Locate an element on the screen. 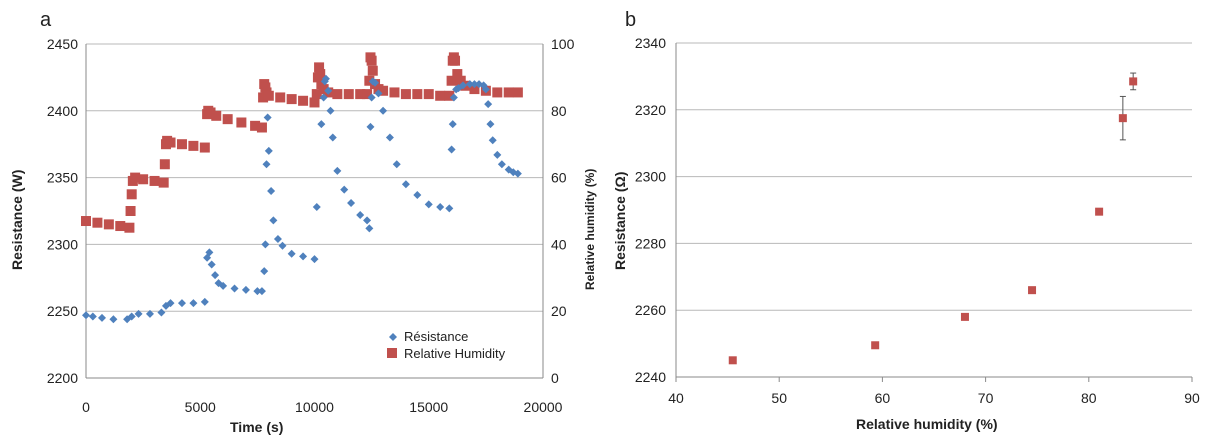 Image resolution: width=1214 pixels, height=437 pixels. y-axis-title-b: Resistance (Ω) is located at coordinates (620, 221).